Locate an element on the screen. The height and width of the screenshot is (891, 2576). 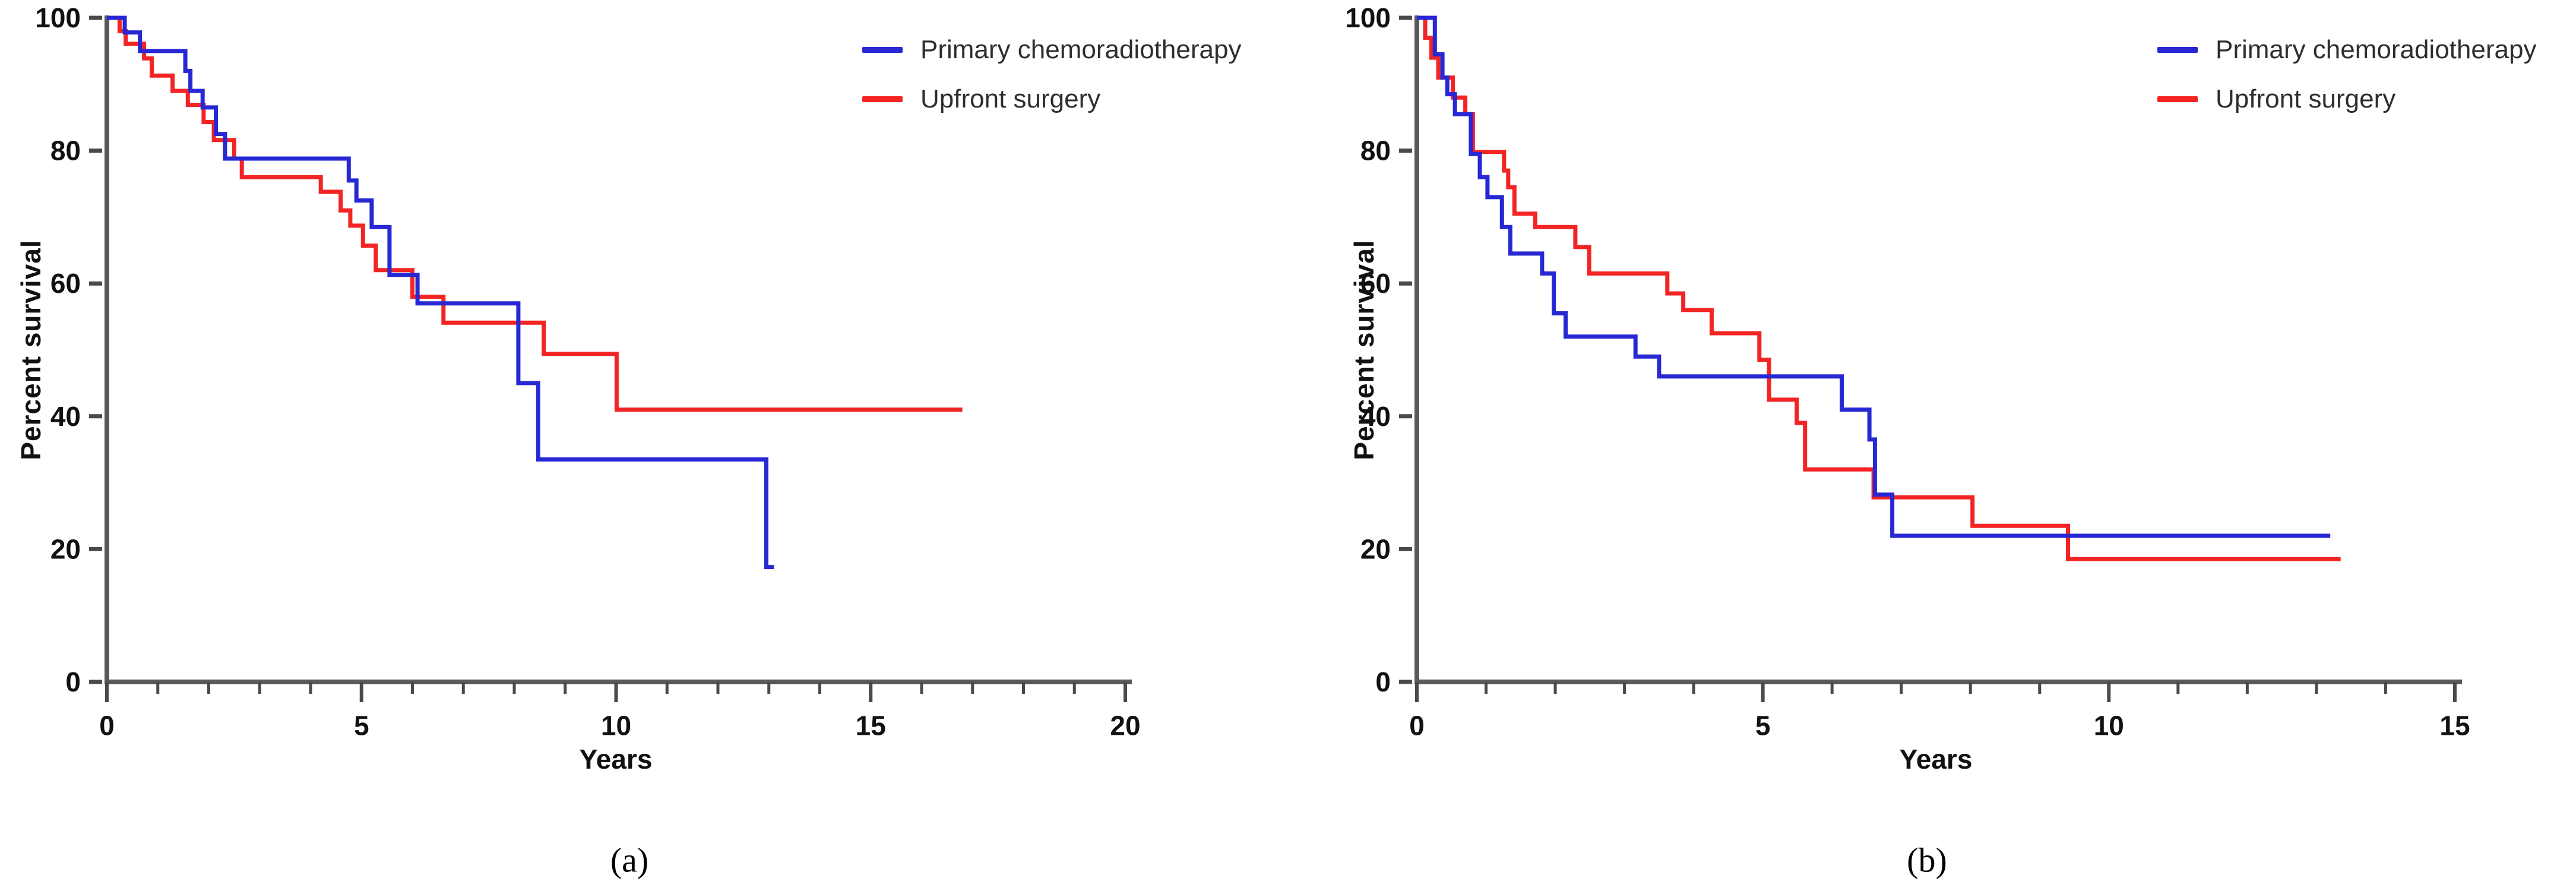
km-curve-upfront-surgery is located at coordinates (535, 213).